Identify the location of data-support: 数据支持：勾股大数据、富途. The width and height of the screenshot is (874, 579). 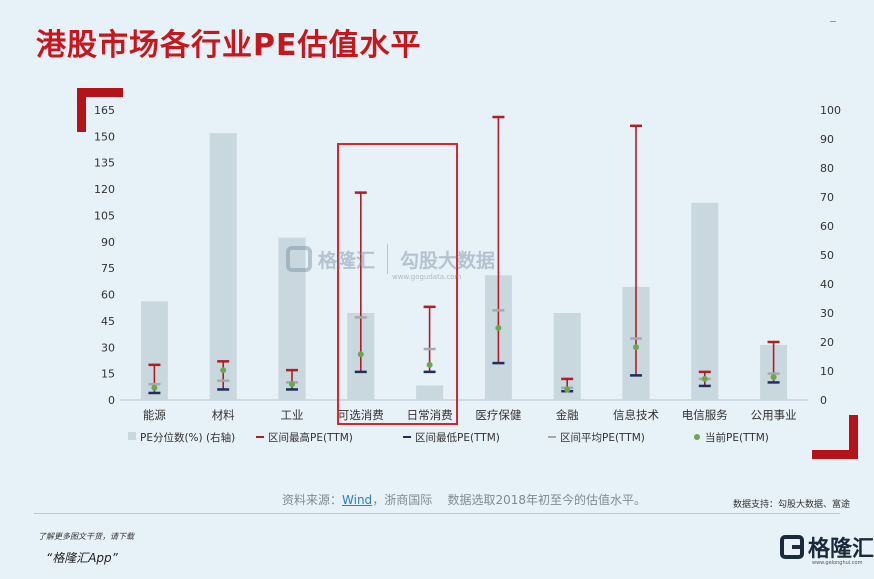
(792, 505).